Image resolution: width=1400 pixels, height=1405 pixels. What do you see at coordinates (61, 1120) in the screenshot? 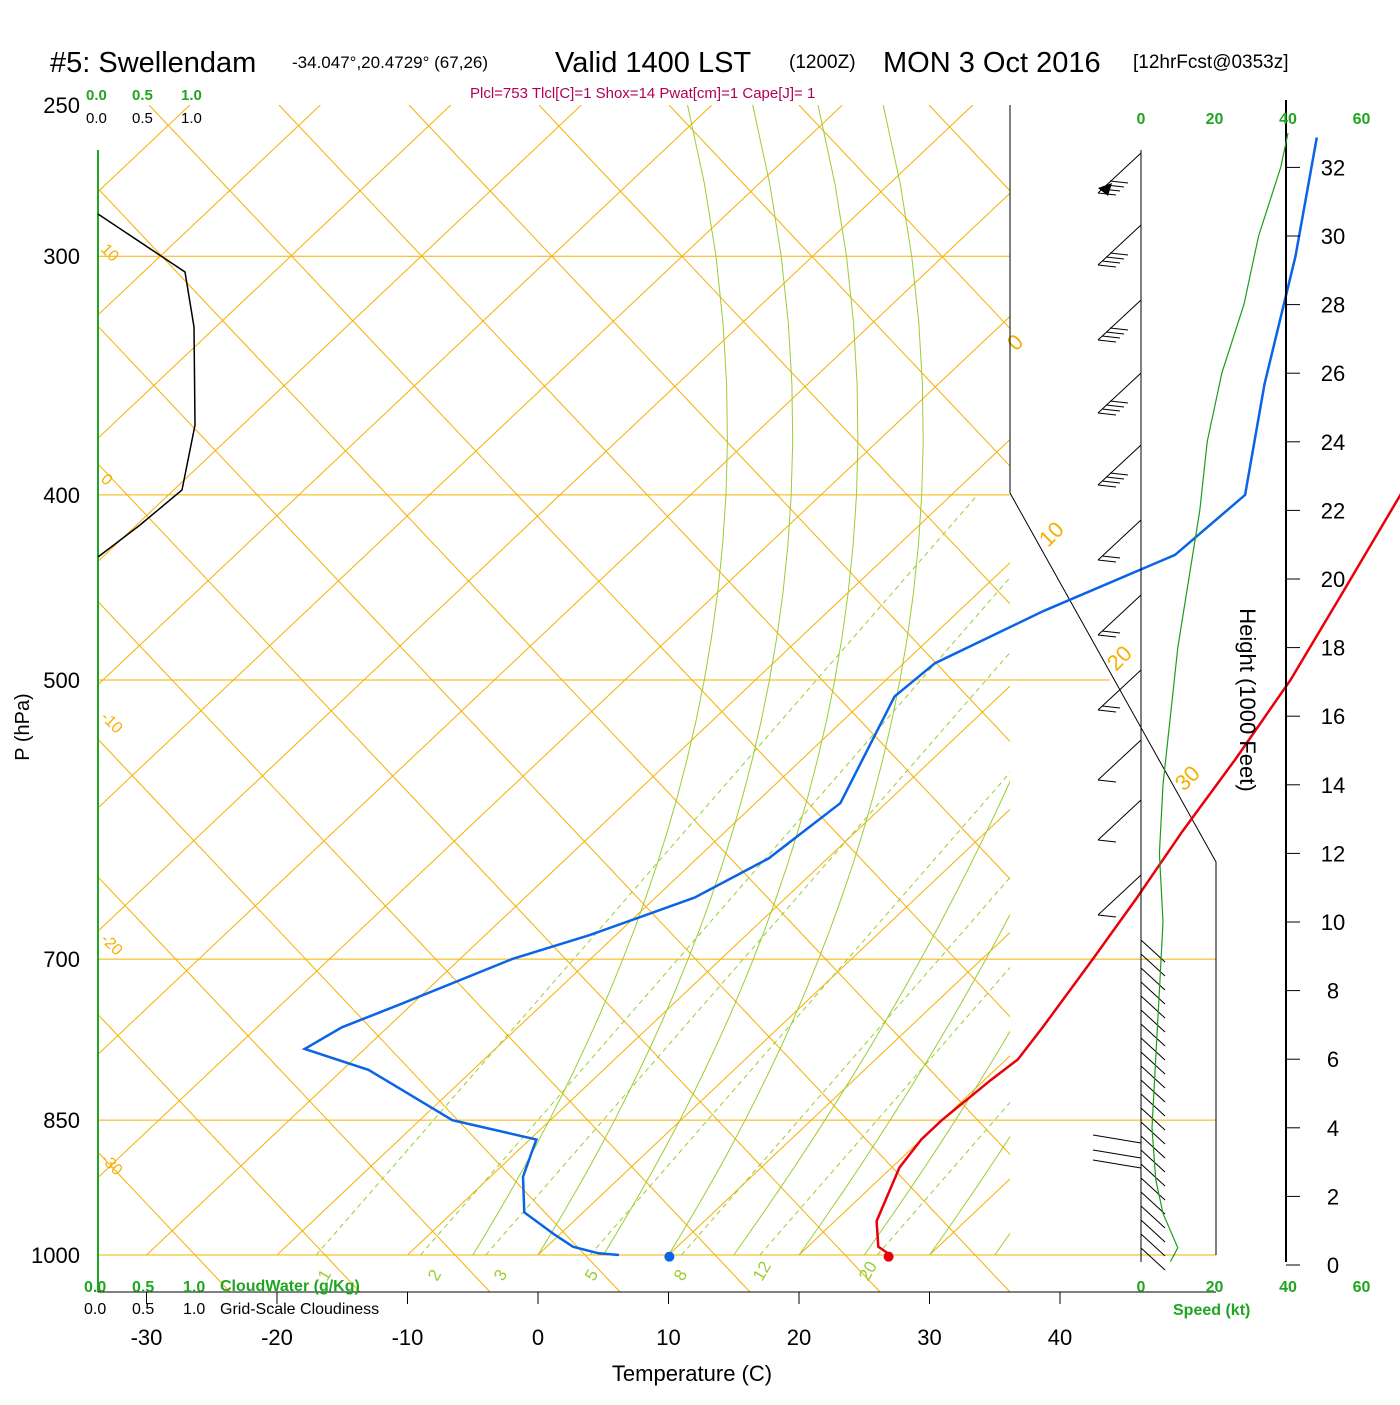
I see `pressure-tick-label: 850` at bounding box center [61, 1120].